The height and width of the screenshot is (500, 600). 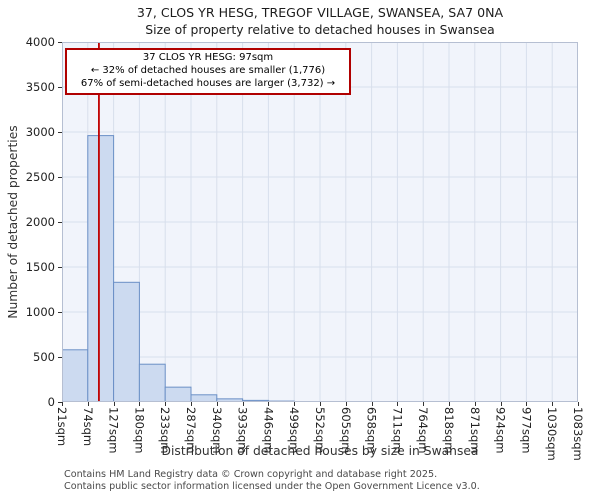 What do you see at coordinates (208, 57) in the screenshot?
I see `annotation-property-line: 37 CLOS YR HESG: 97sqm` at bounding box center [208, 57].